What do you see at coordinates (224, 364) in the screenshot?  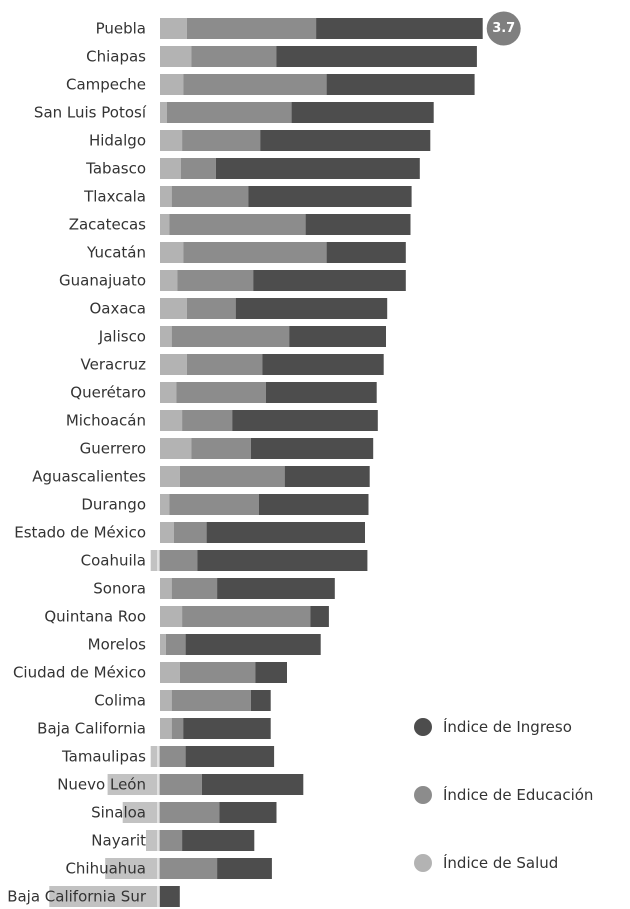 I see `bar-veracruz-indice-de-educacion` at bounding box center [224, 364].